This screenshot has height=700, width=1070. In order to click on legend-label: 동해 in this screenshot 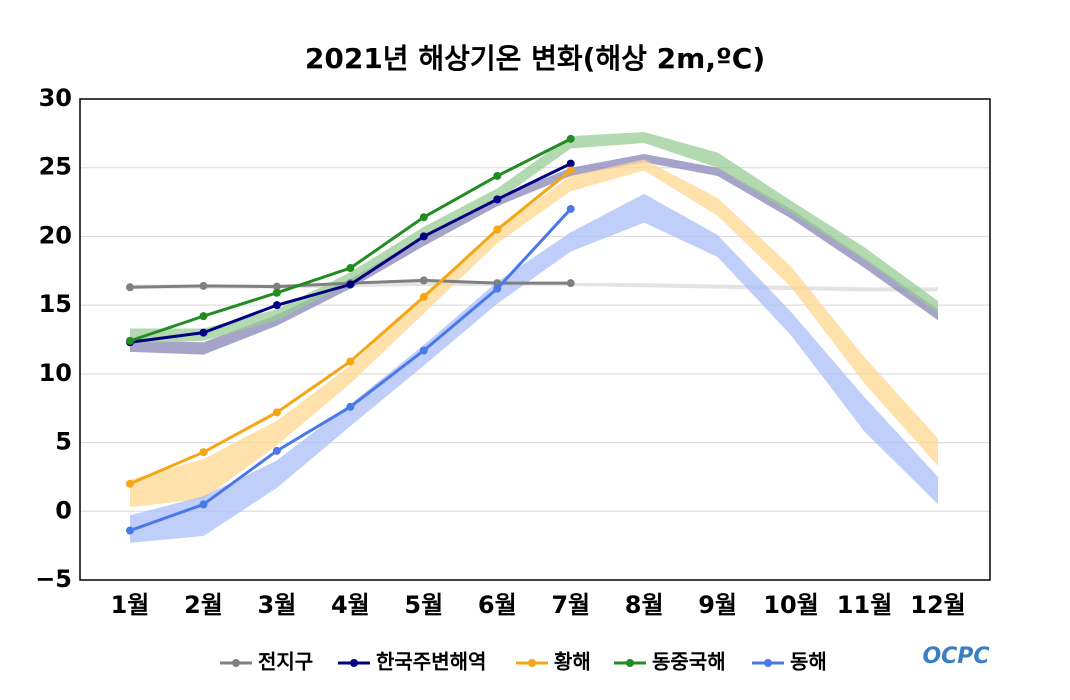, I will do `click(808, 662)`.